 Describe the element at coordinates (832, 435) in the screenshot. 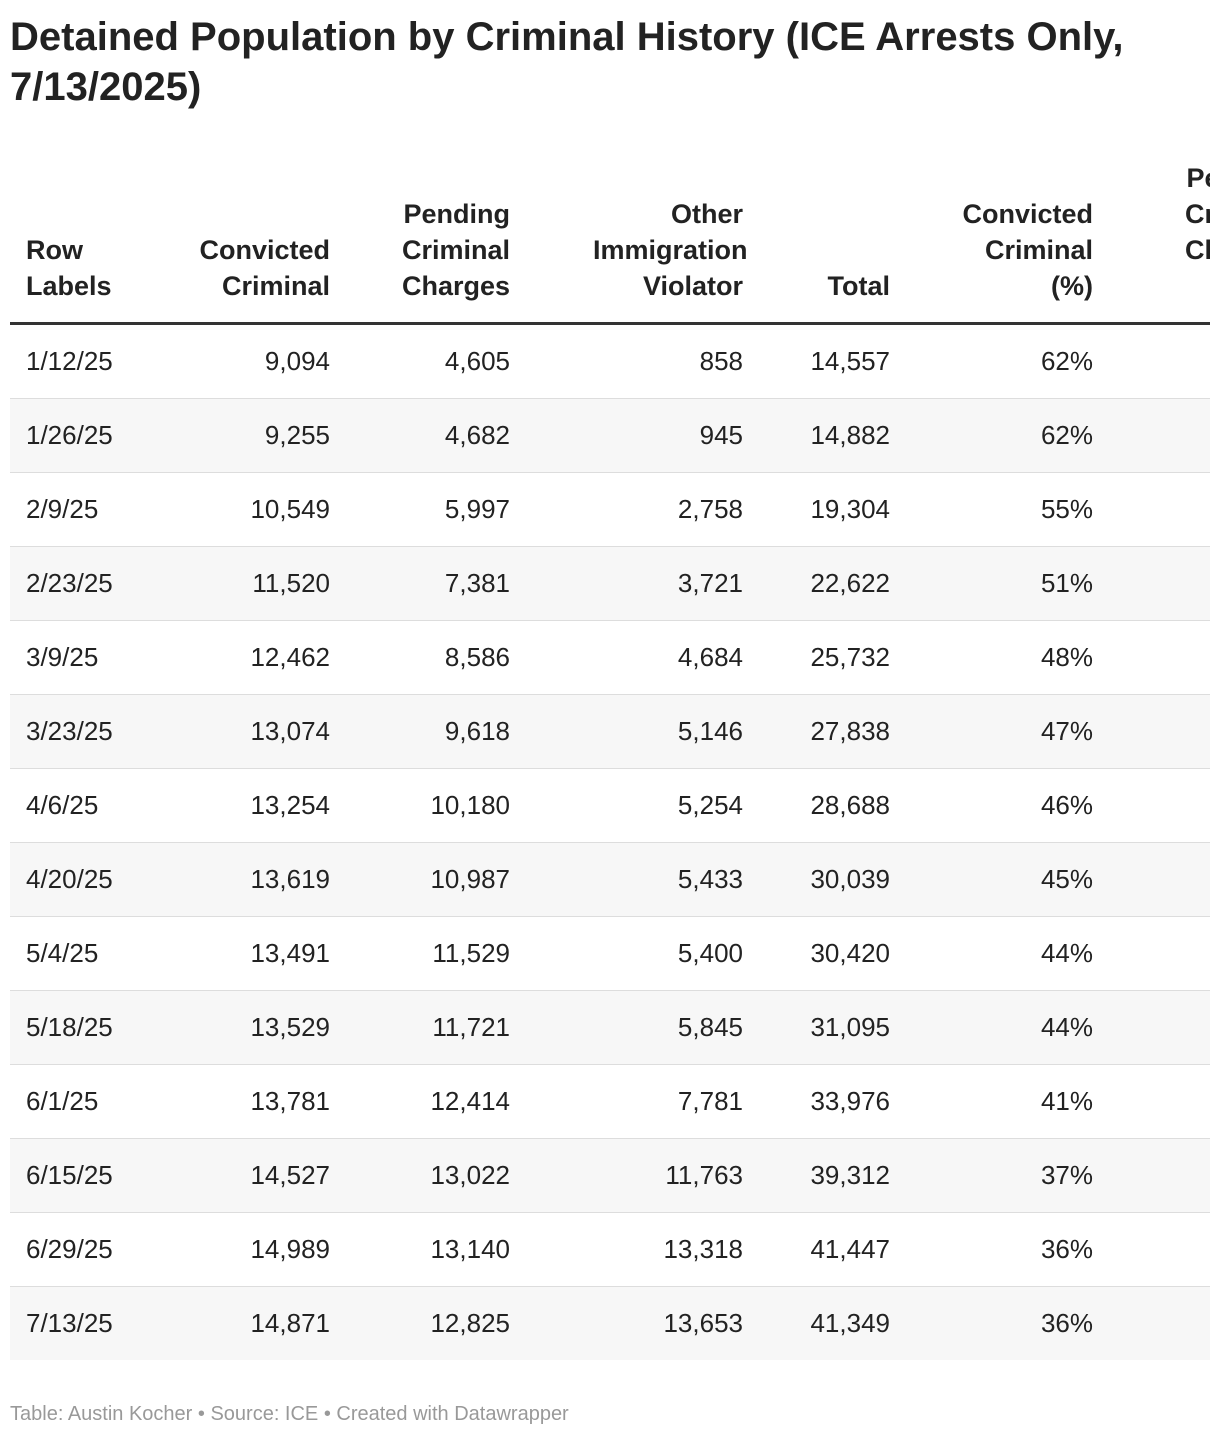

I see `cell: 14,882` at that location.